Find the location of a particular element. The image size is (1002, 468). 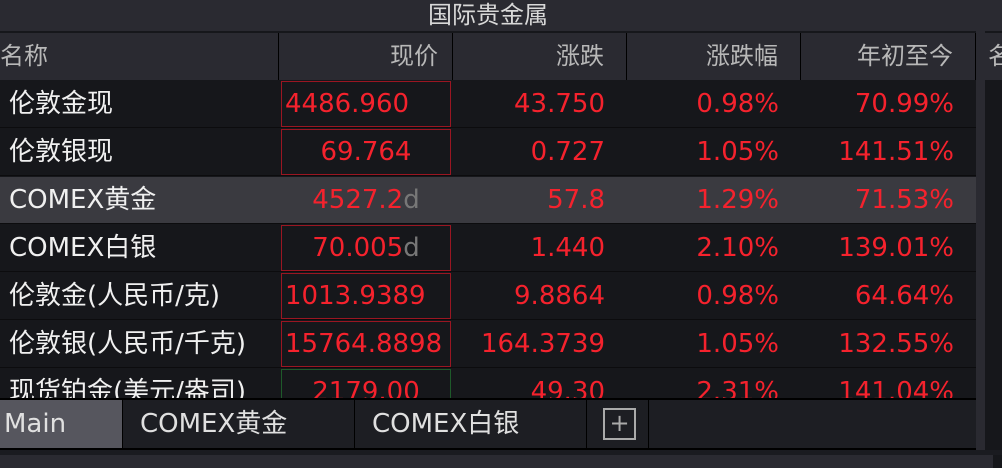

panel-title: 国际贵金属 is located at coordinates (488, 15).